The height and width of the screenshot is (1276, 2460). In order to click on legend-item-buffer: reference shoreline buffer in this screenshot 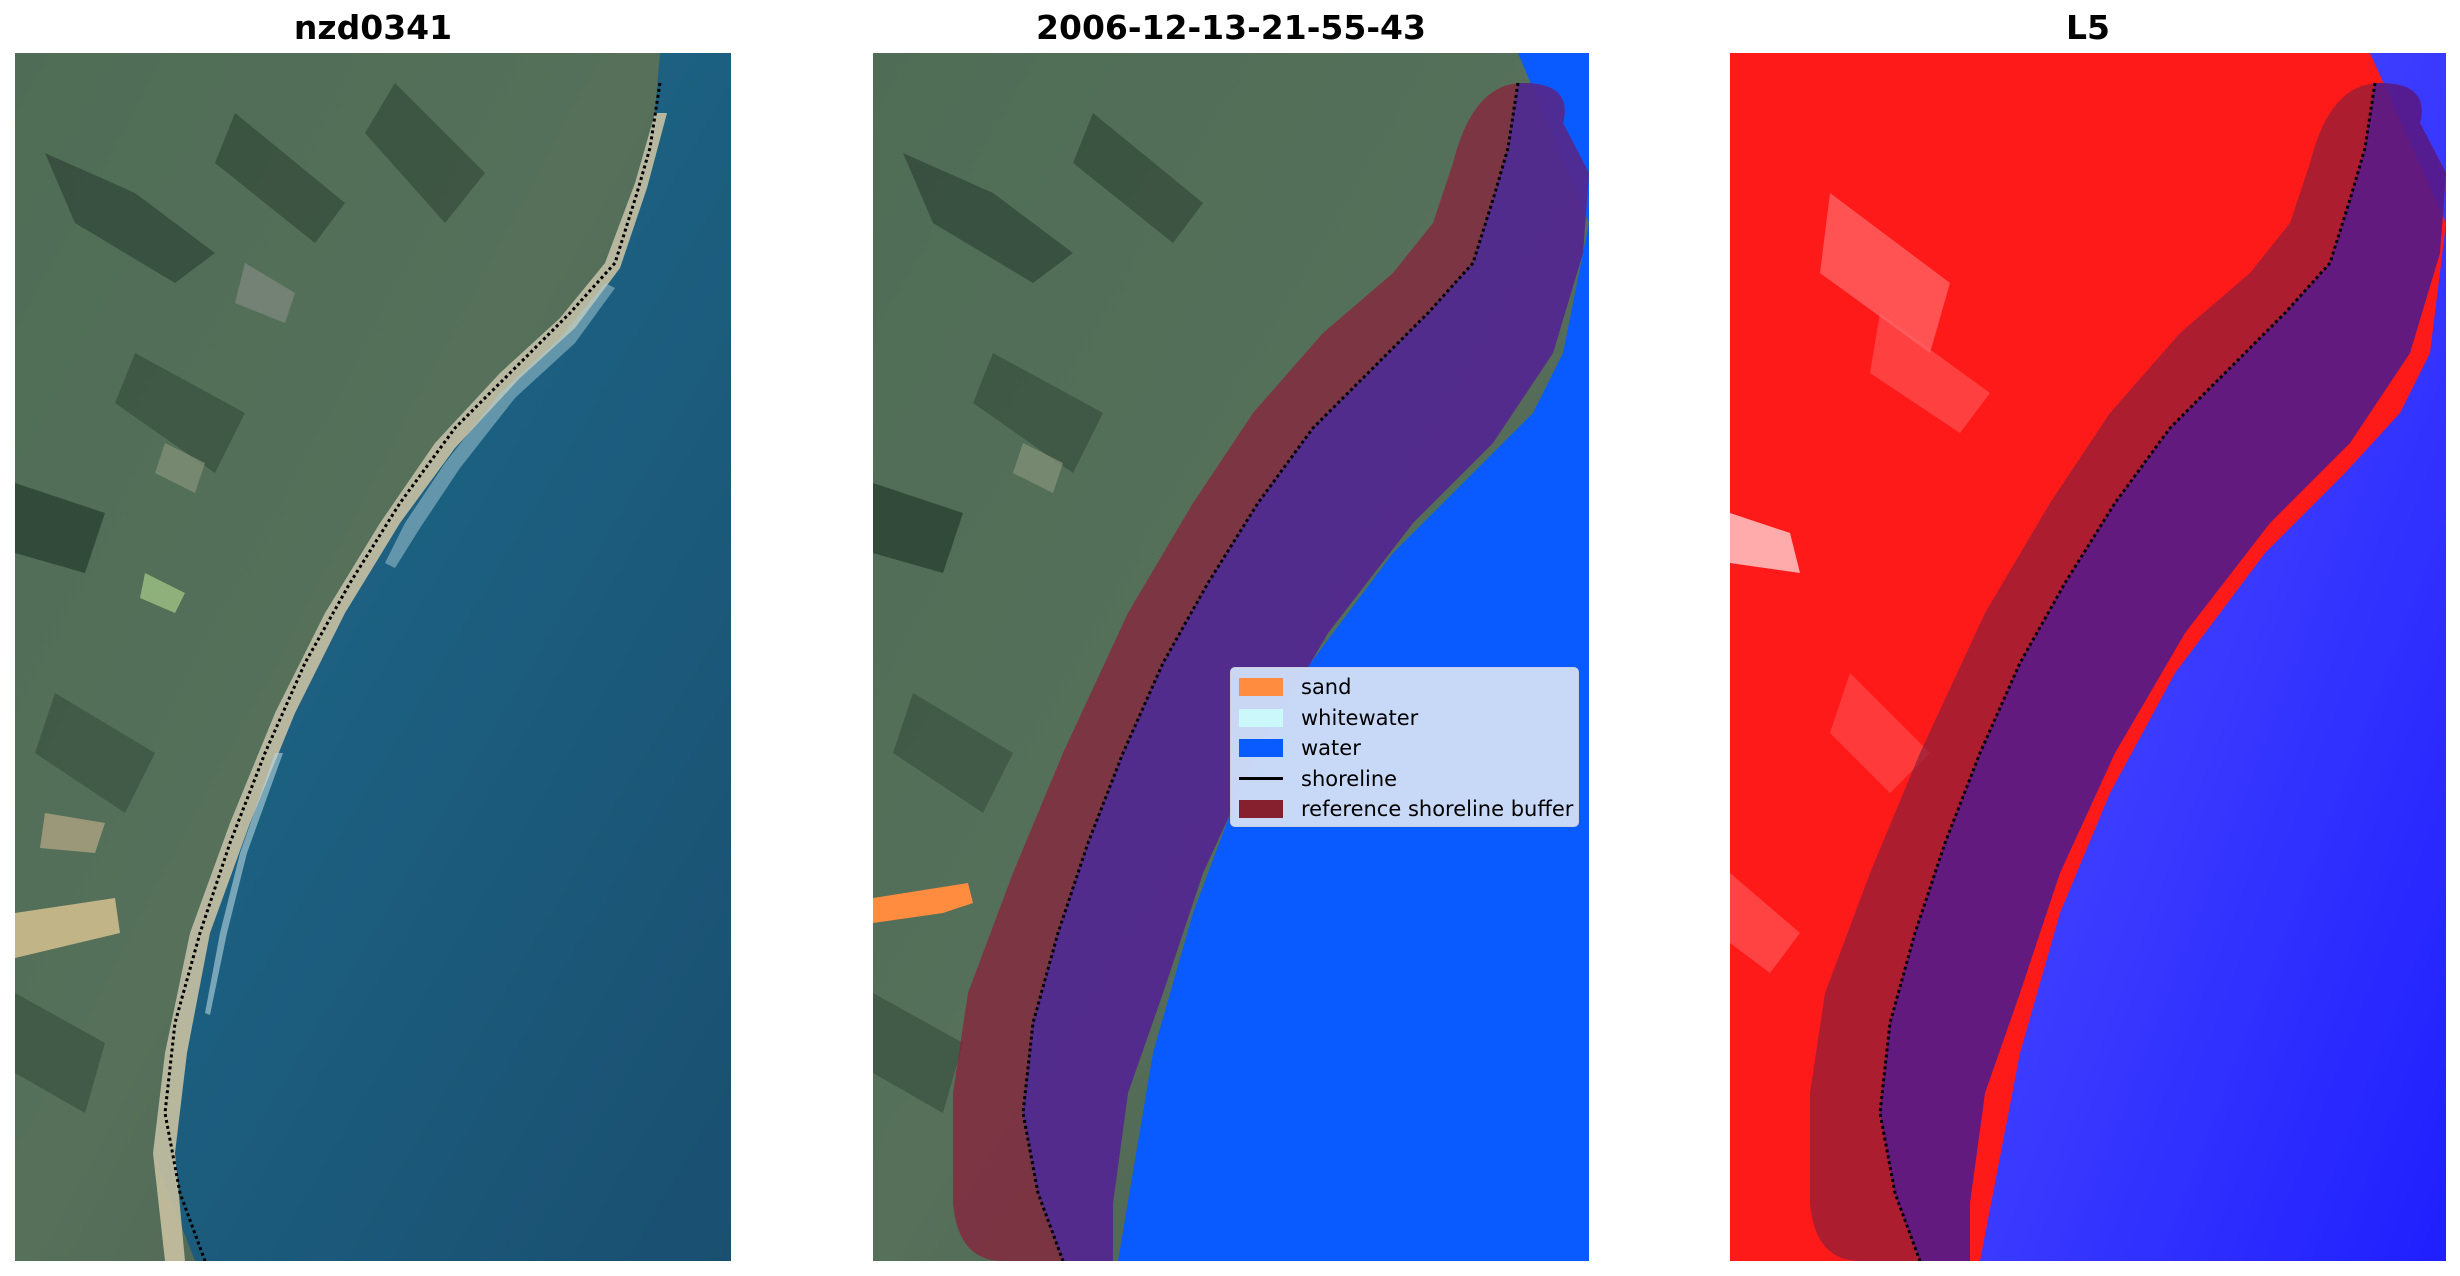, I will do `click(1406, 809)`.